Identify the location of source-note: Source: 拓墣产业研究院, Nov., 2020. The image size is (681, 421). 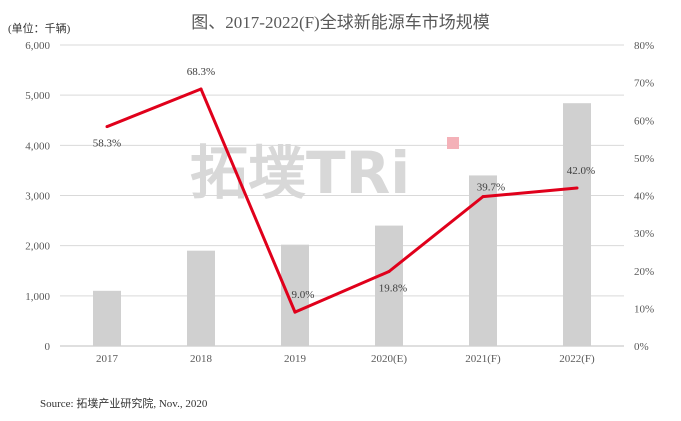
(124, 404).